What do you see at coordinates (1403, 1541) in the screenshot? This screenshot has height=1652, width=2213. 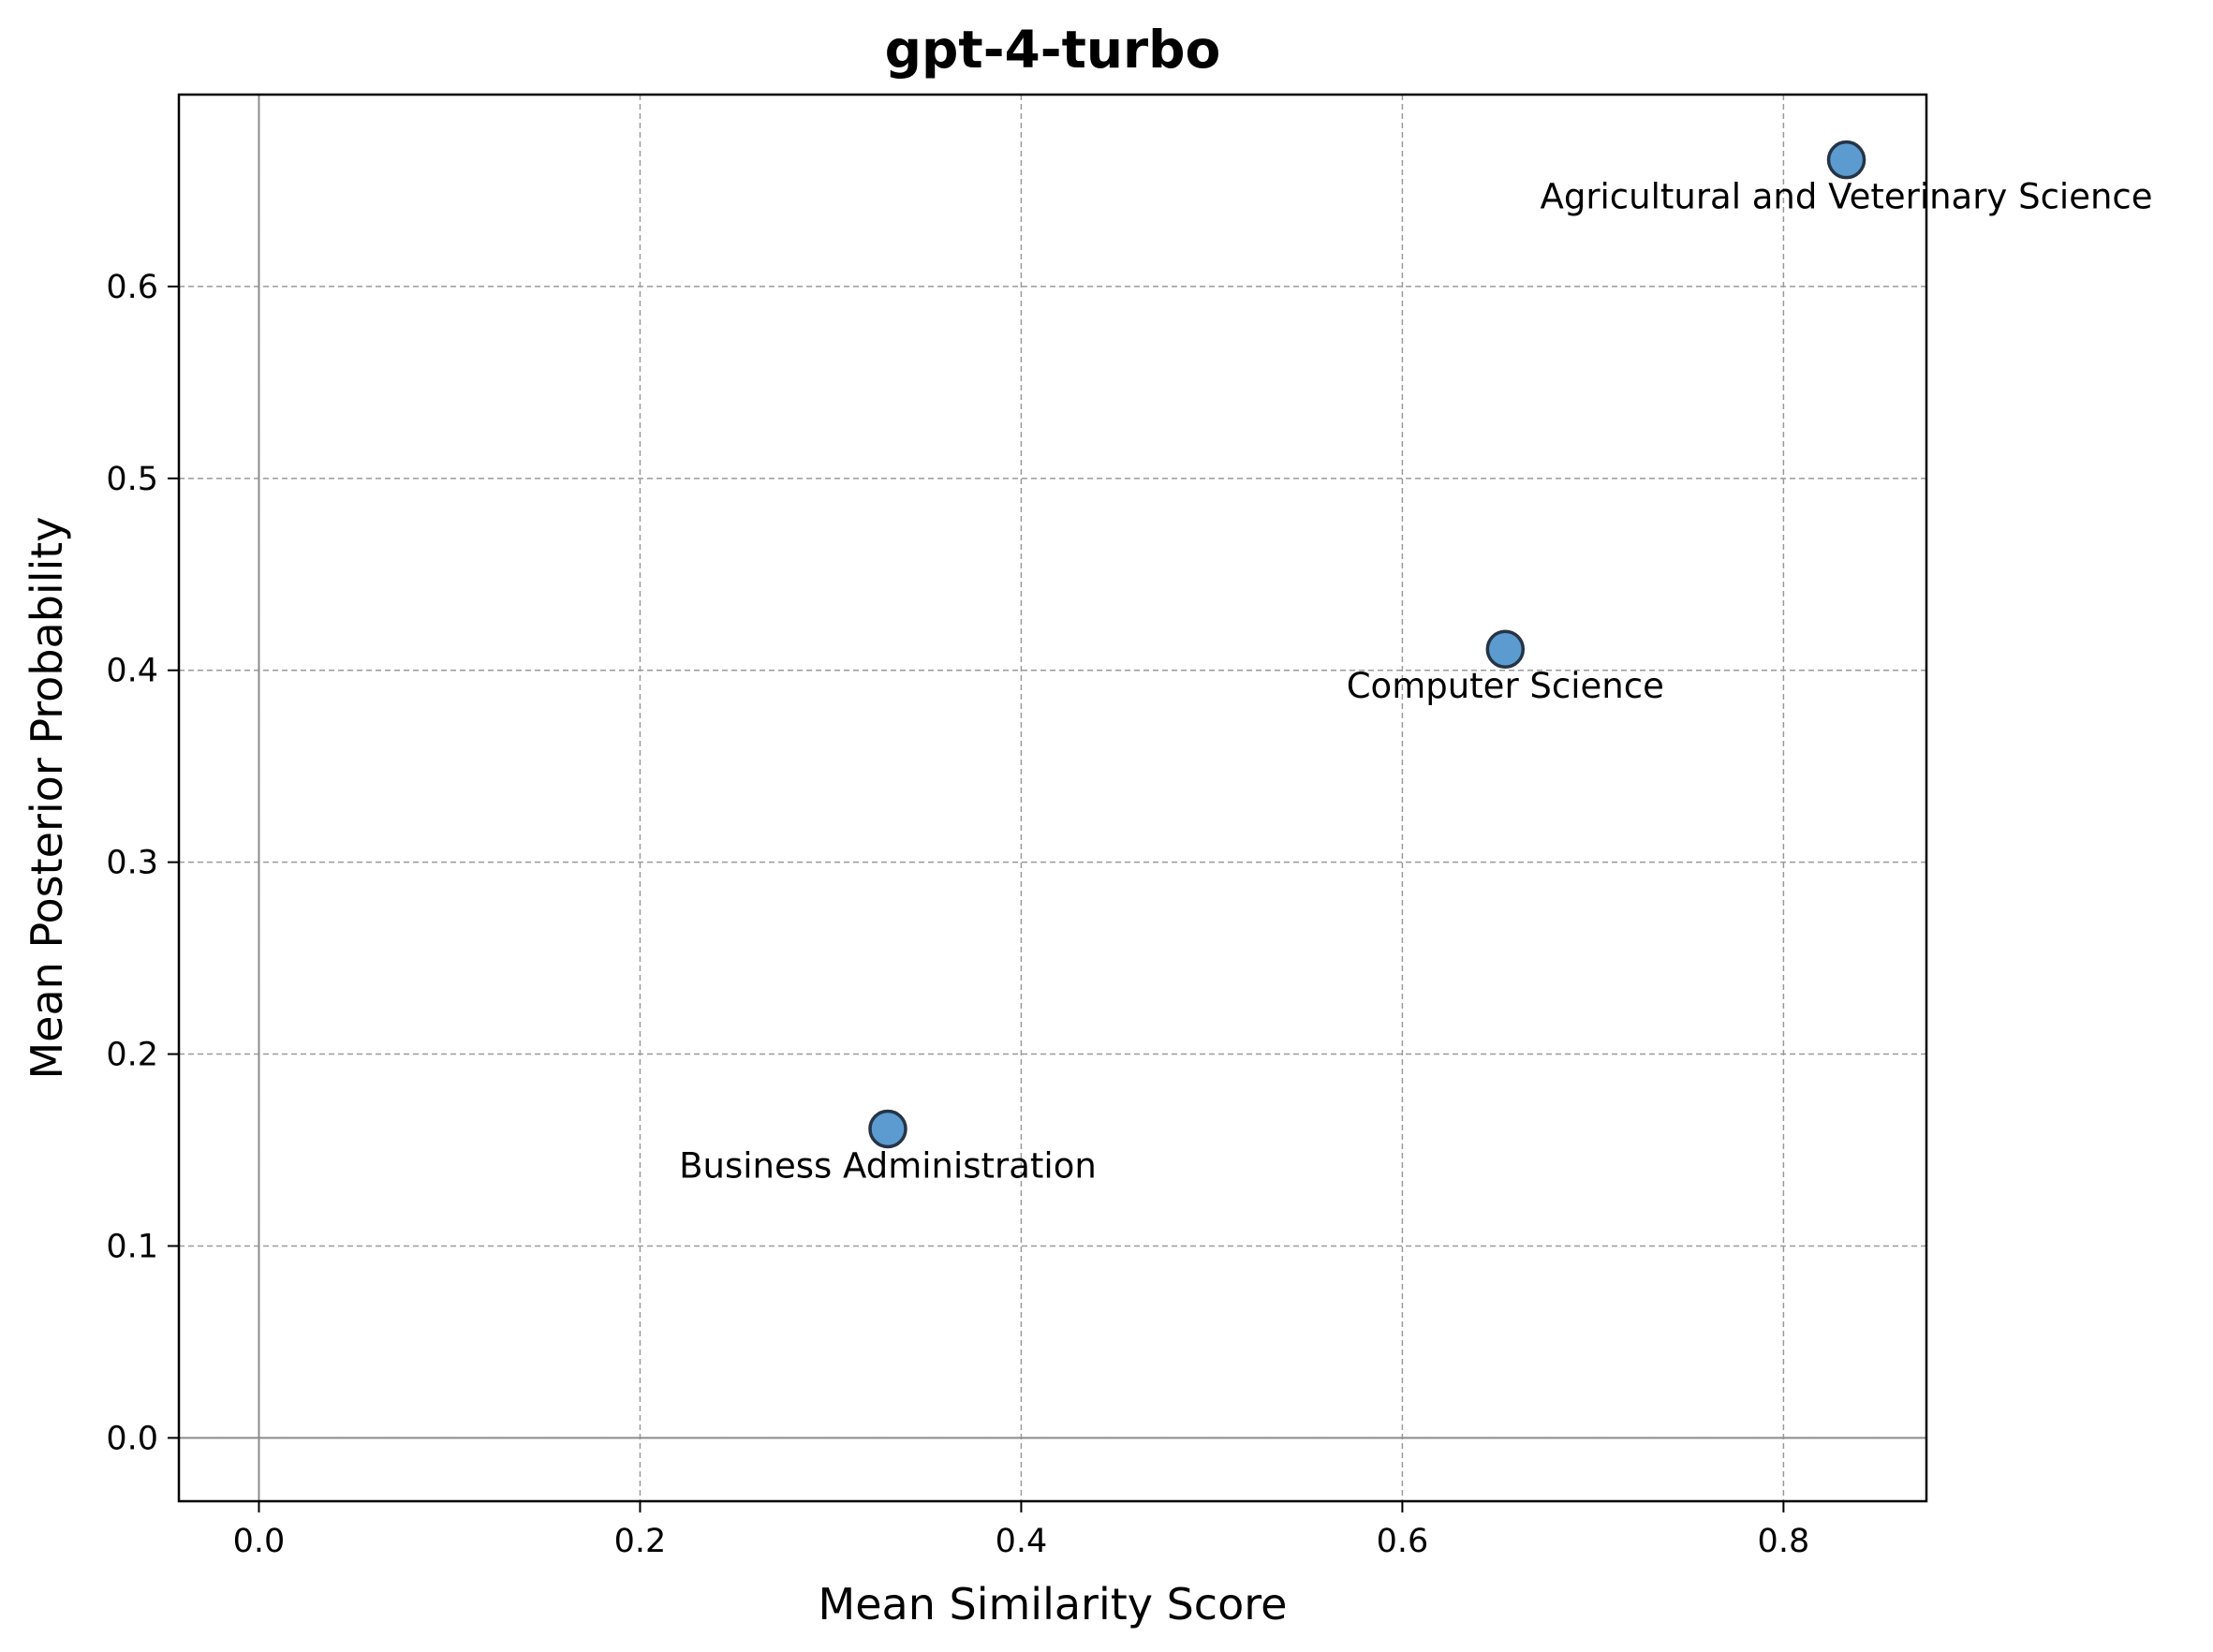 I see `x-tick-label-3: 0.6` at bounding box center [1403, 1541].